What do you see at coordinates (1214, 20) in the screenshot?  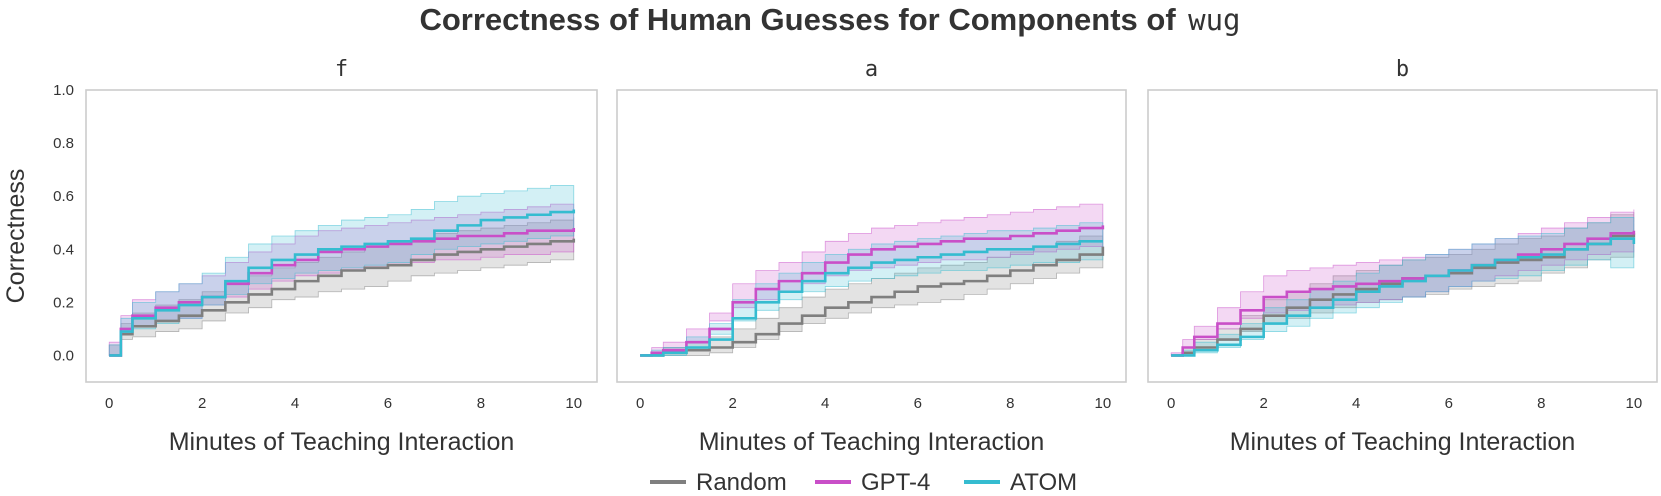 I see `figure-title-code: wug` at bounding box center [1214, 20].